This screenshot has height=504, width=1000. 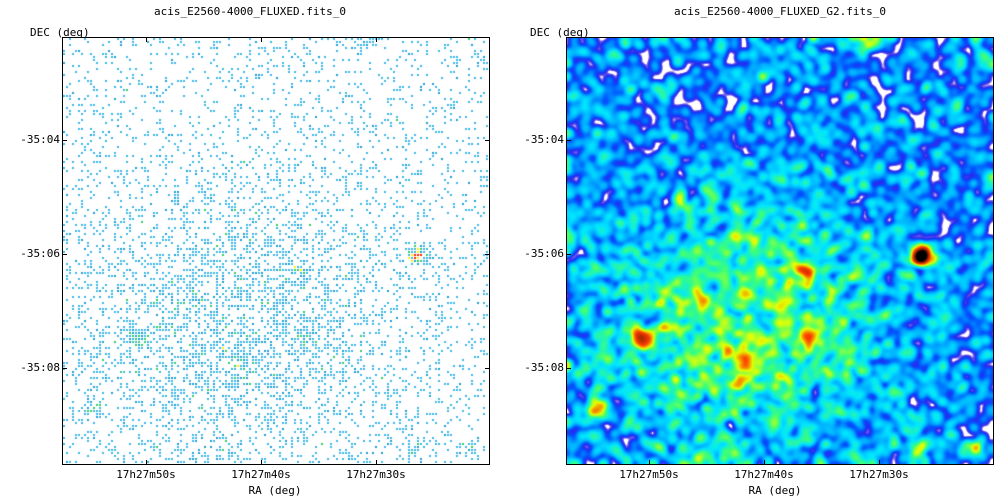 I want to click on chart-title: acis_E2560-4000_FLUXED_G2.fits_0, so click(x=780, y=11).